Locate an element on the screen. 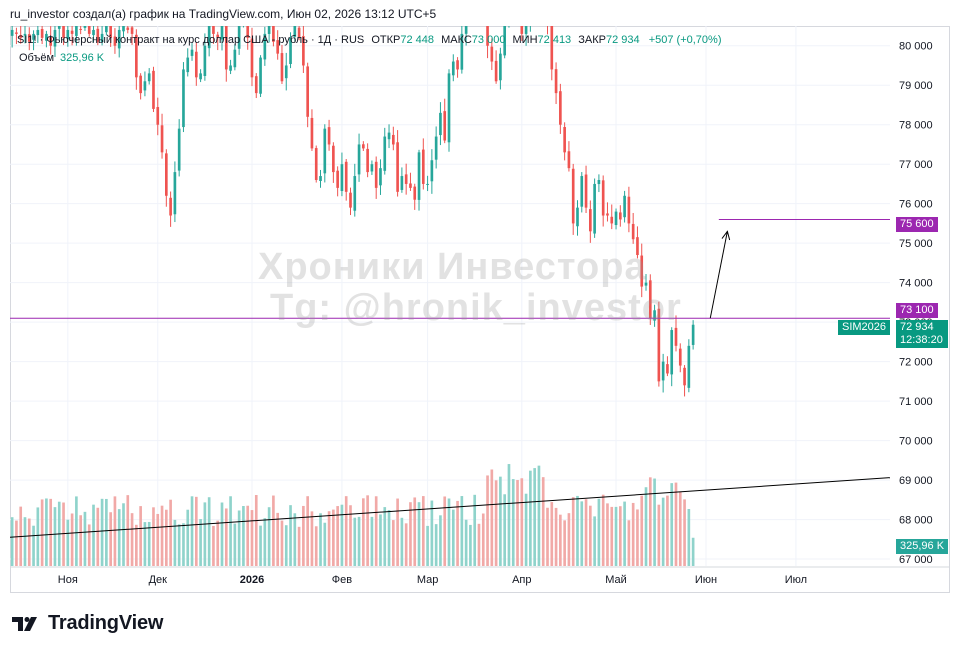 The image size is (965, 654). y-tick-label: 77 000 is located at coordinates (916, 165).